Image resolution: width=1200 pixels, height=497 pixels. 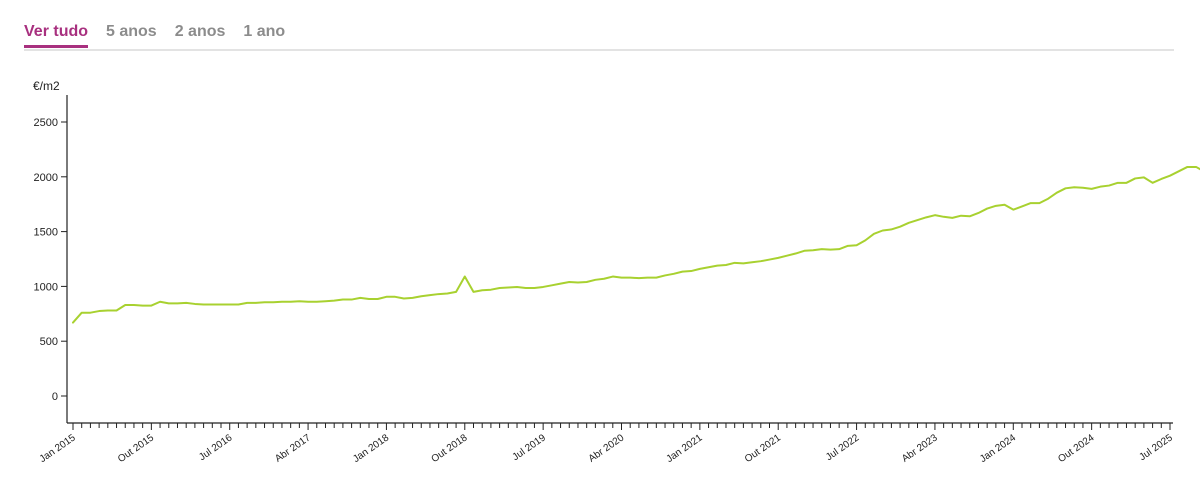 What do you see at coordinates (200, 31) in the screenshot?
I see `tab-2-anos: 2 anos` at bounding box center [200, 31].